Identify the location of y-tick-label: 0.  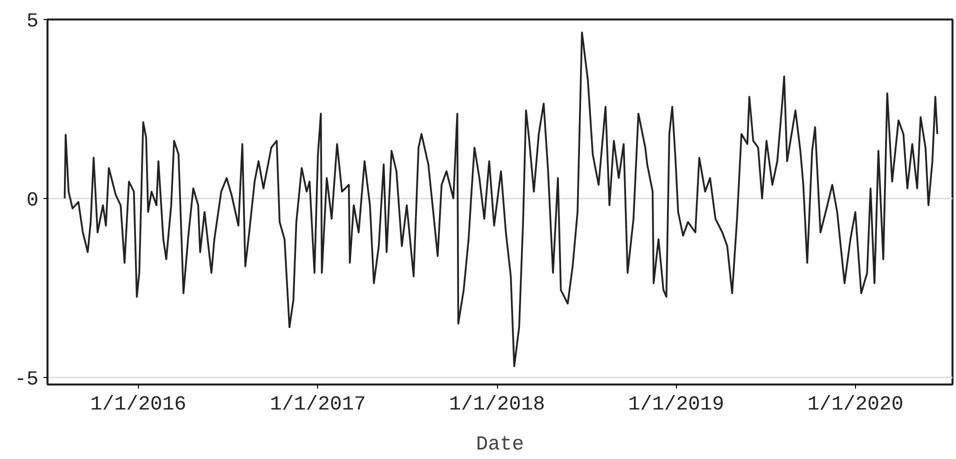
(32, 200).